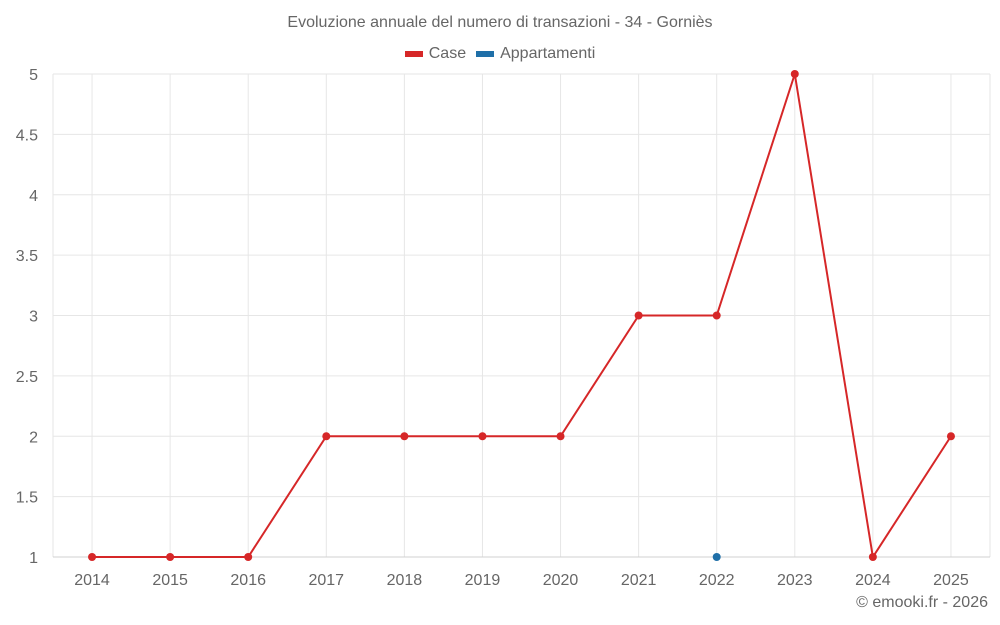 The image size is (1000, 625). I want to click on x-tick-label: 2014, so click(92, 580).